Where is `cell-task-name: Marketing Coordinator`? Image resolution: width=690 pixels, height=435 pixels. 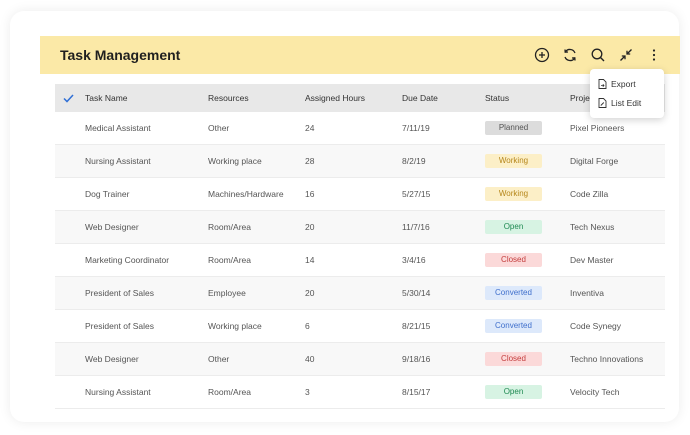
cell-task-name: Marketing Coordinator is located at coordinates (127, 260).